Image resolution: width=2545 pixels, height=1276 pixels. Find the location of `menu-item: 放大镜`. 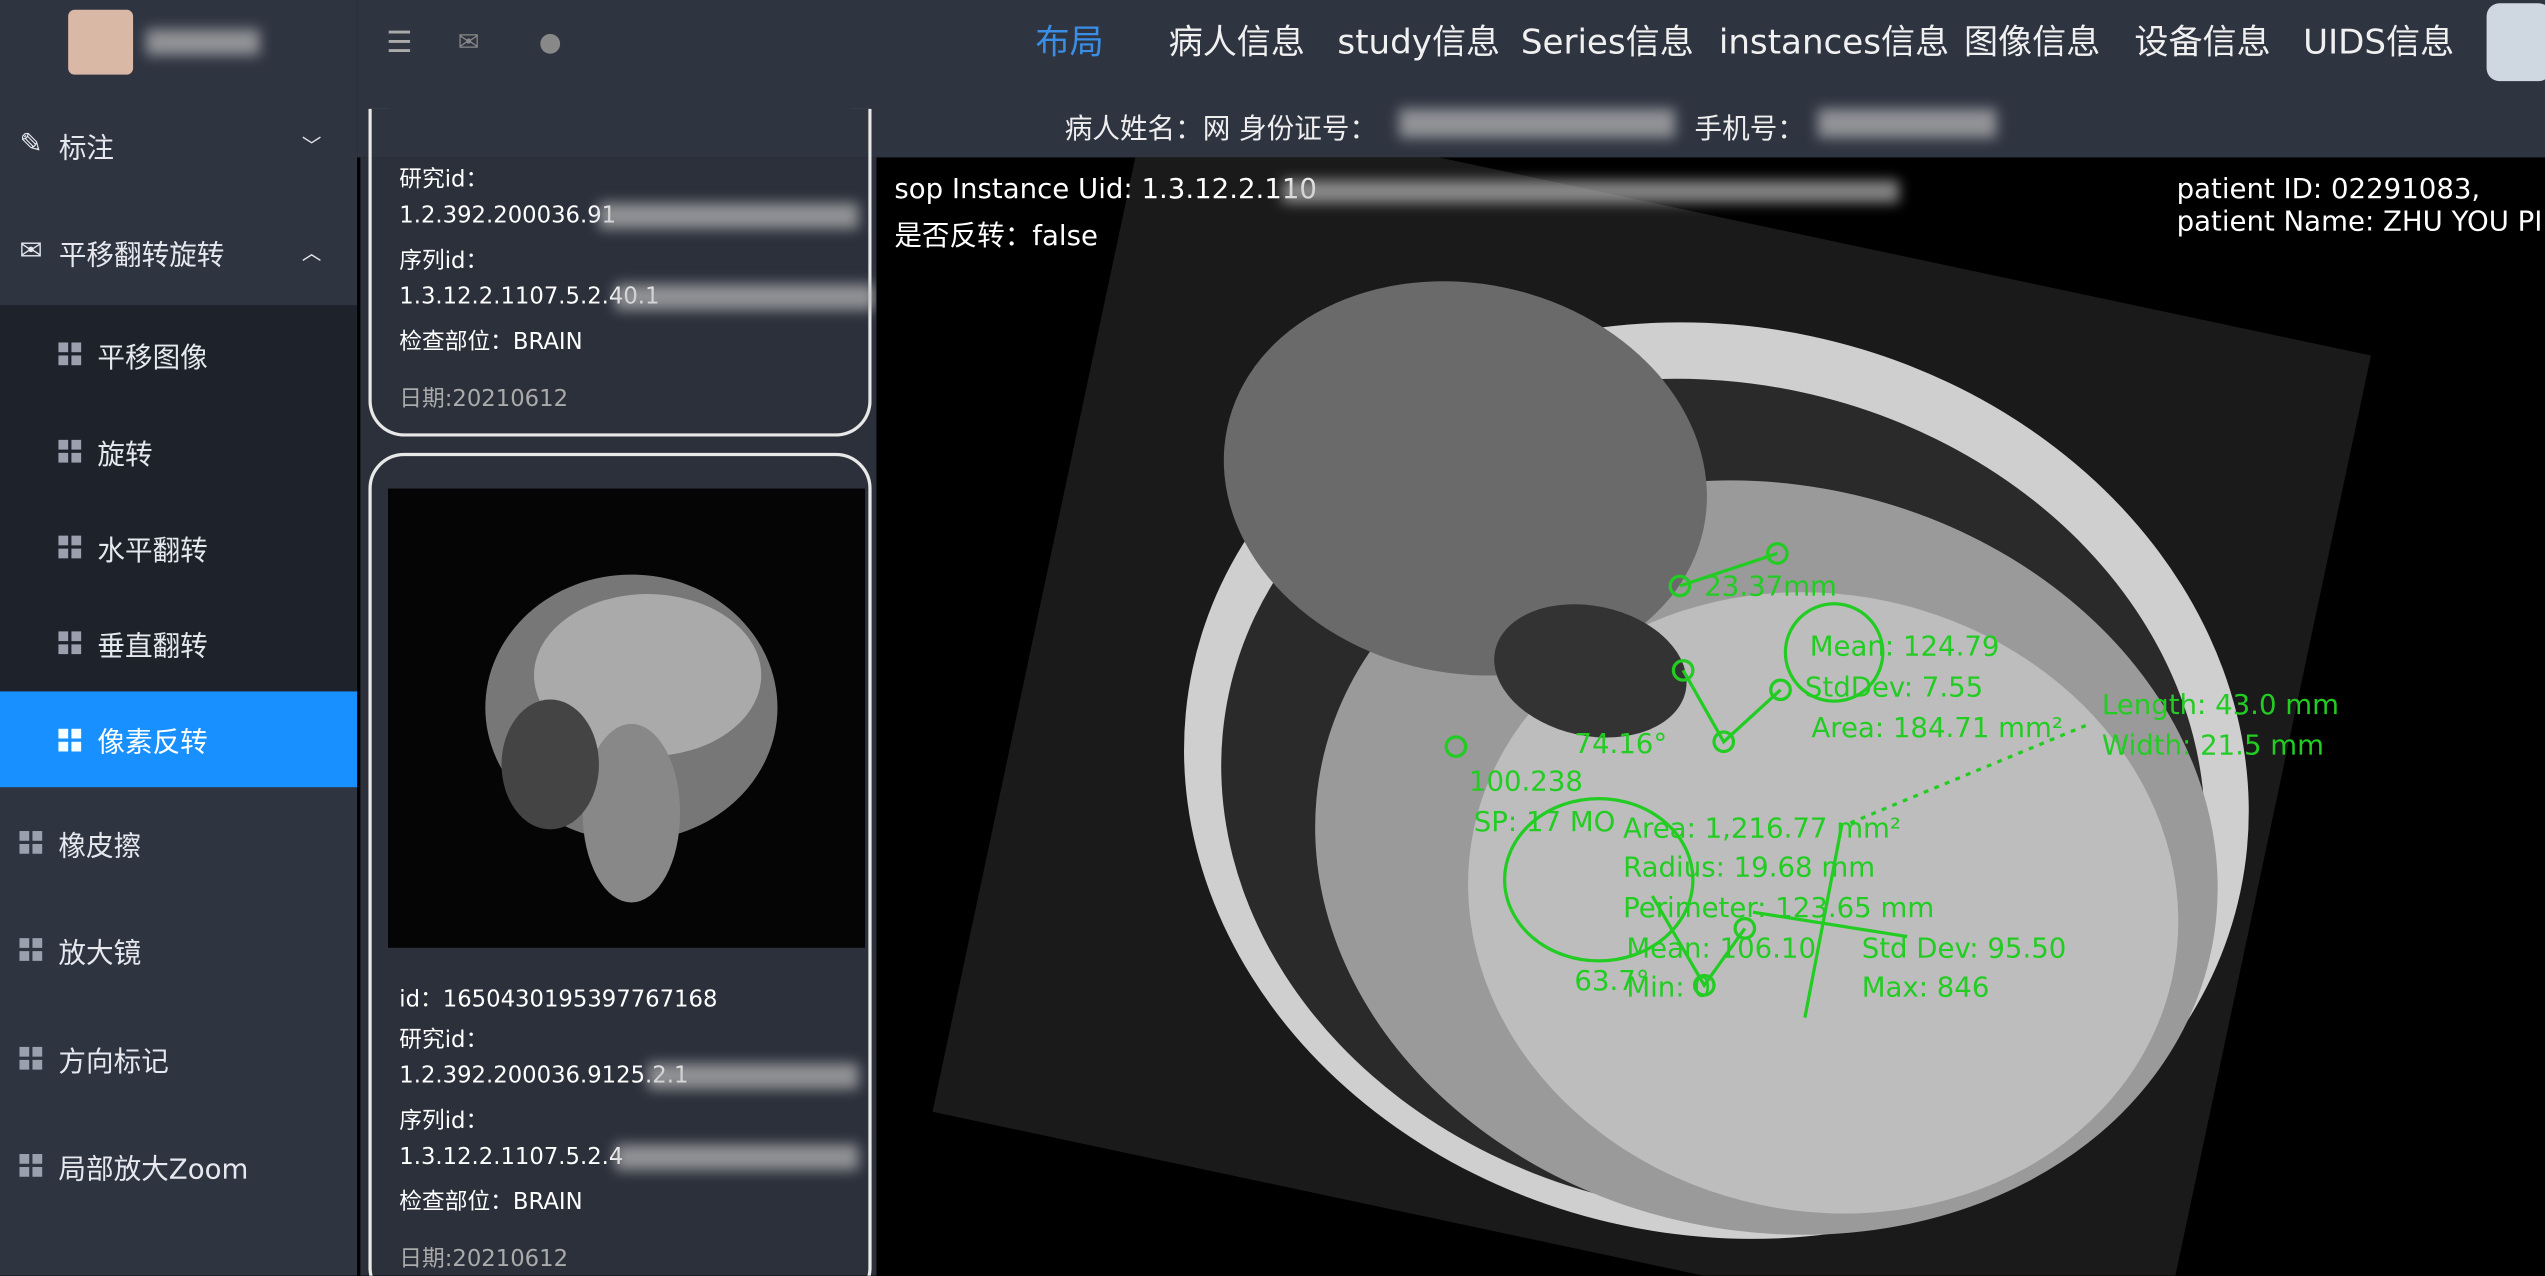

menu-item: 放大镜 is located at coordinates (178, 949).